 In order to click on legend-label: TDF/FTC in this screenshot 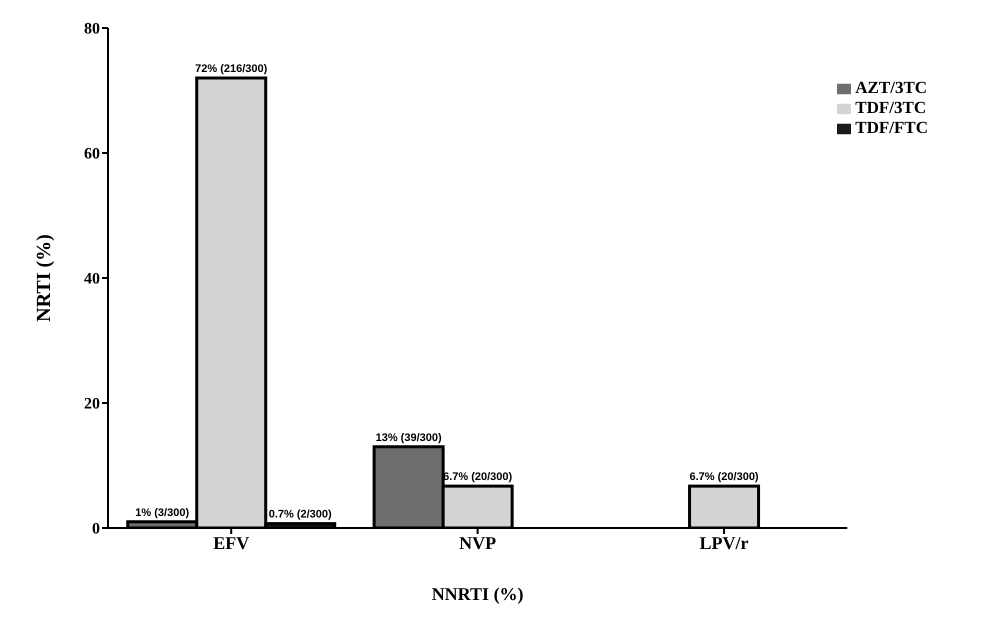, I will do `click(891, 127)`.